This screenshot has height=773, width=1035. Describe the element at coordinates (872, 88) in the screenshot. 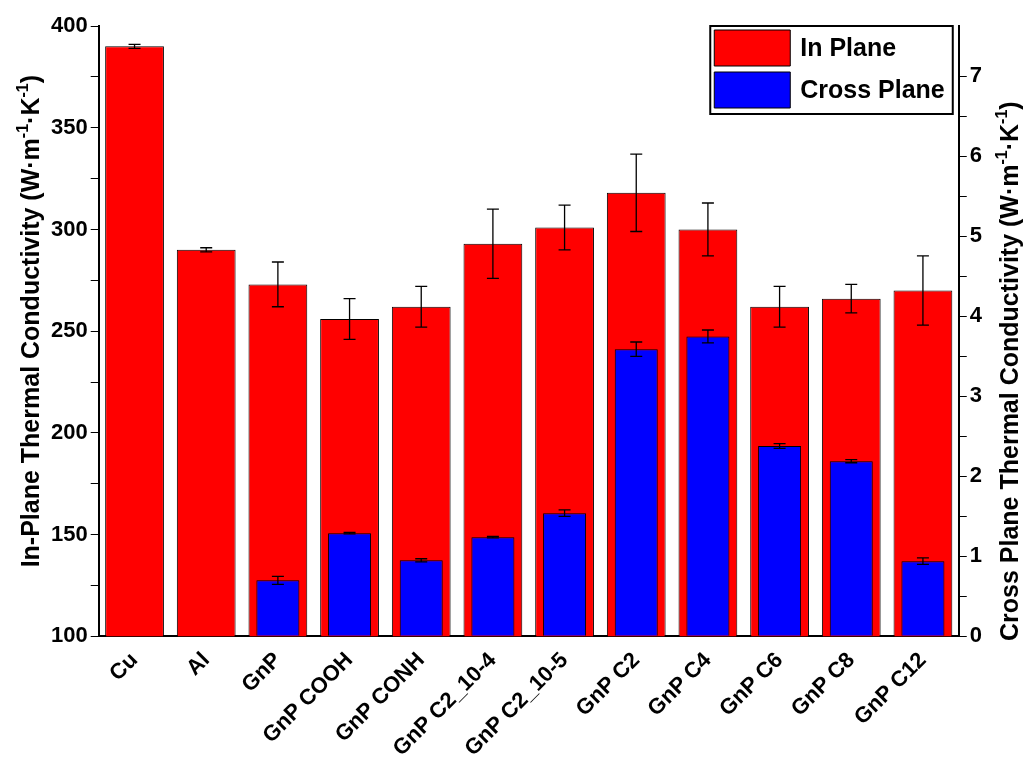

I see `legend-label: Cross Plane` at that location.